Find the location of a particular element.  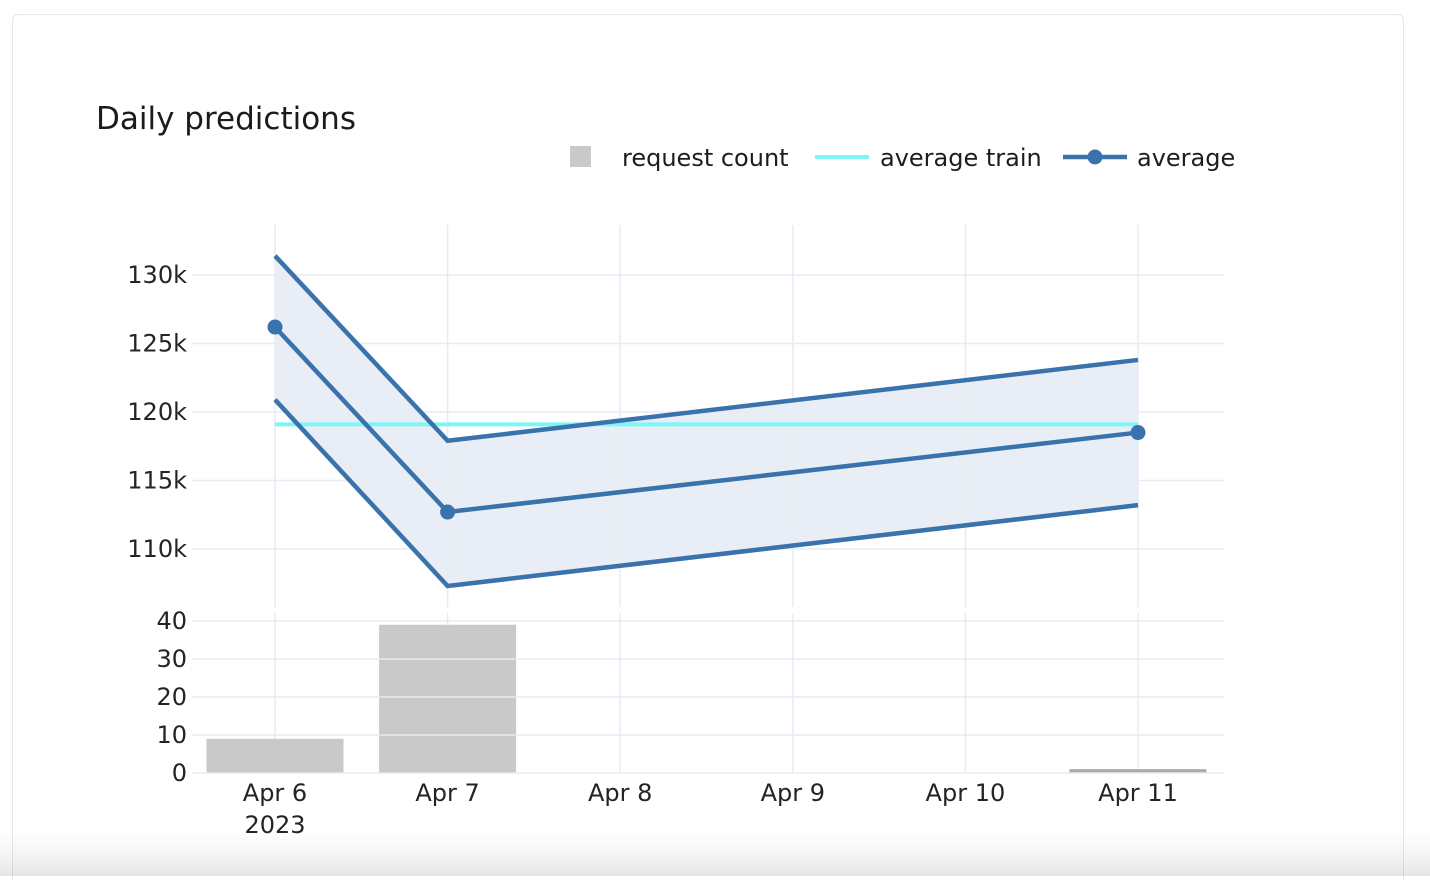

y-tick-label: 30 is located at coordinates (171, 659).